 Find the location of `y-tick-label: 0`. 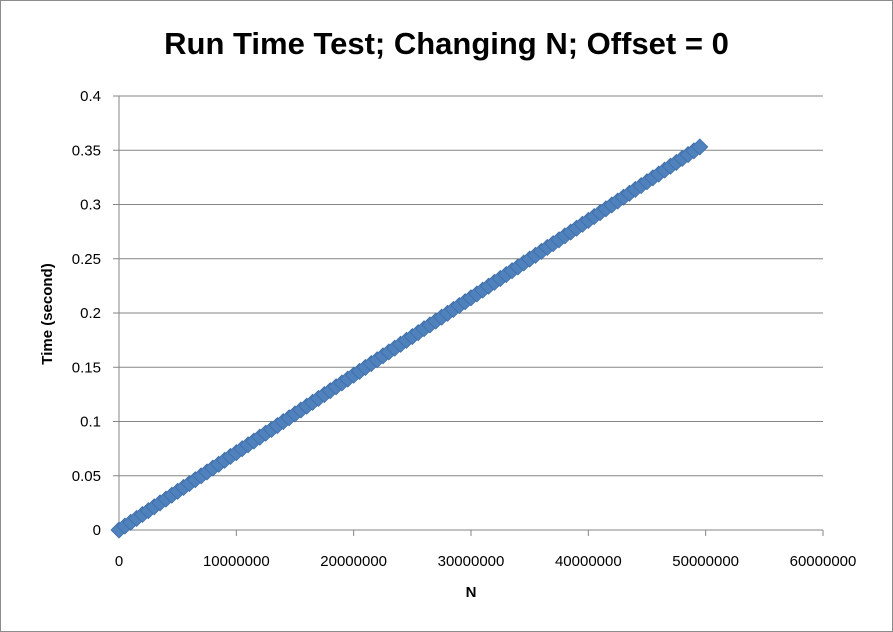

y-tick-label: 0 is located at coordinates (97, 530).